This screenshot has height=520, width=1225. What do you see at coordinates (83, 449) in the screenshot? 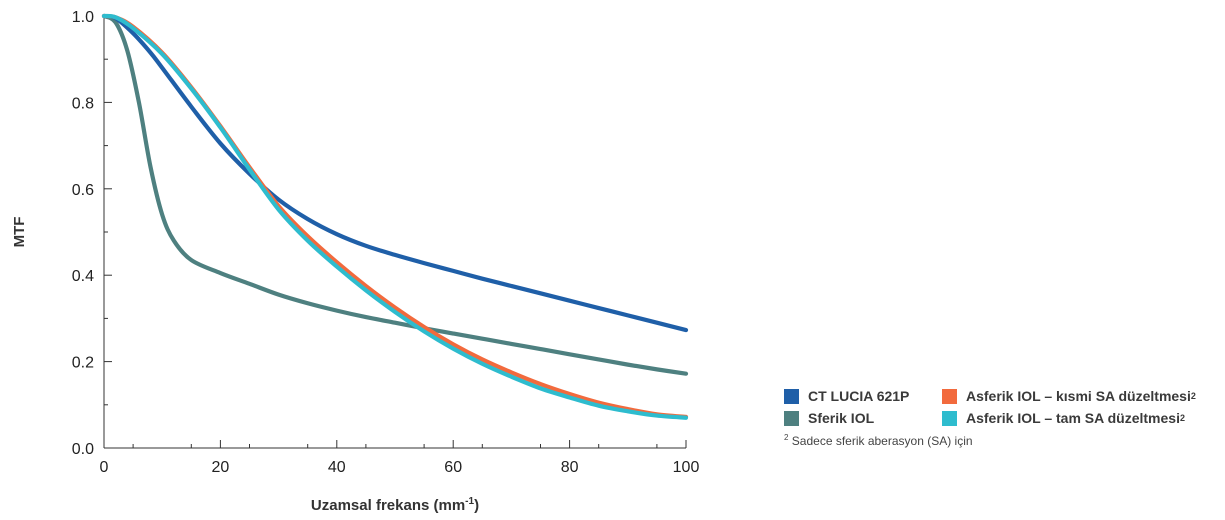
I see `y-tick-label: 0.0` at bounding box center [83, 449].